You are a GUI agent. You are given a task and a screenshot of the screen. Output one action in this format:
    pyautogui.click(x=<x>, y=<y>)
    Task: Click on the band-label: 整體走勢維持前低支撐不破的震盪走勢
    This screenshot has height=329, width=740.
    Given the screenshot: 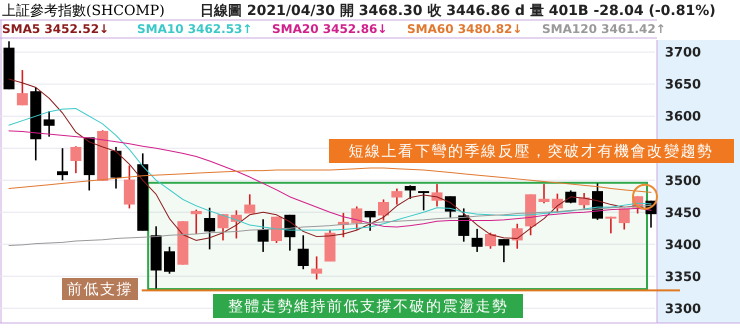 What is the action you would take?
    pyautogui.click(x=368, y=306)
    